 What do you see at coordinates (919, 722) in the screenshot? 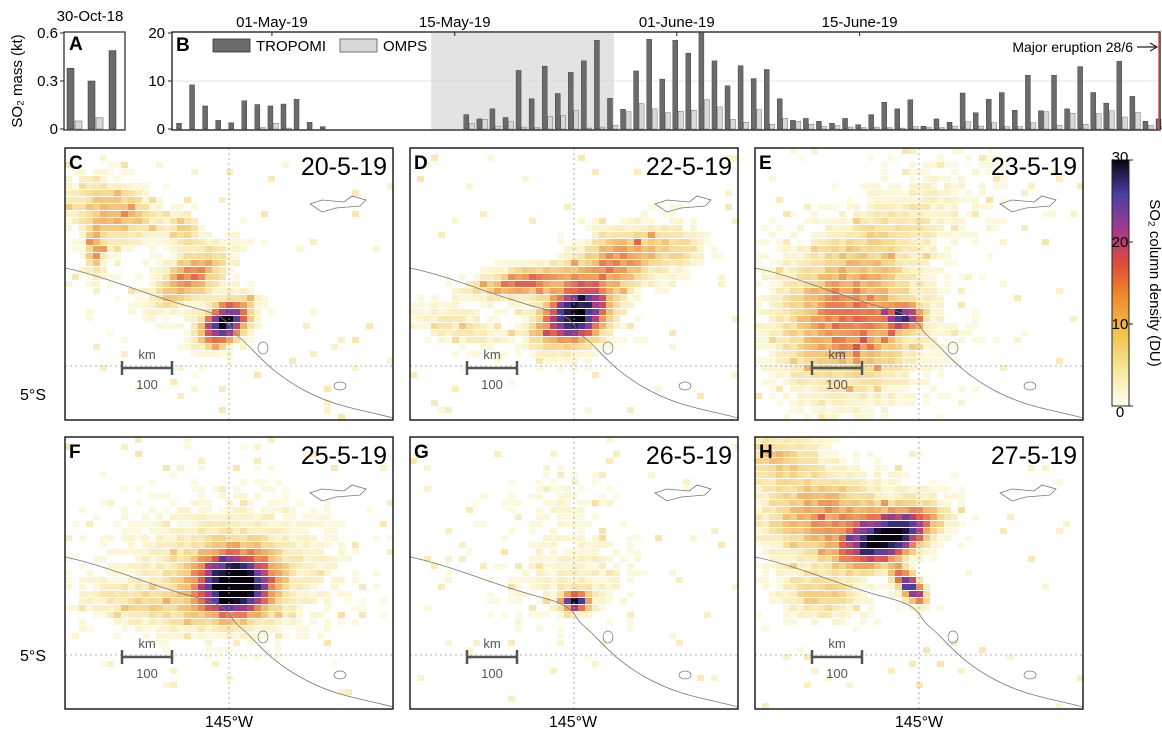
I see `lon-label-col3: 145°W` at bounding box center [919, 722].